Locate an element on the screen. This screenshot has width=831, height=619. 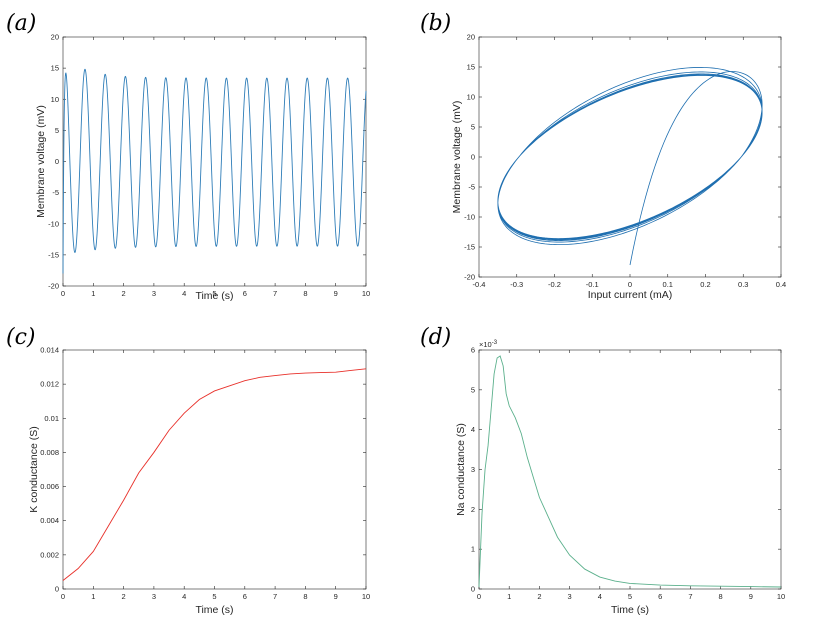
panel-a-xlabel: Time (s) is located at coordinates (214, 296).